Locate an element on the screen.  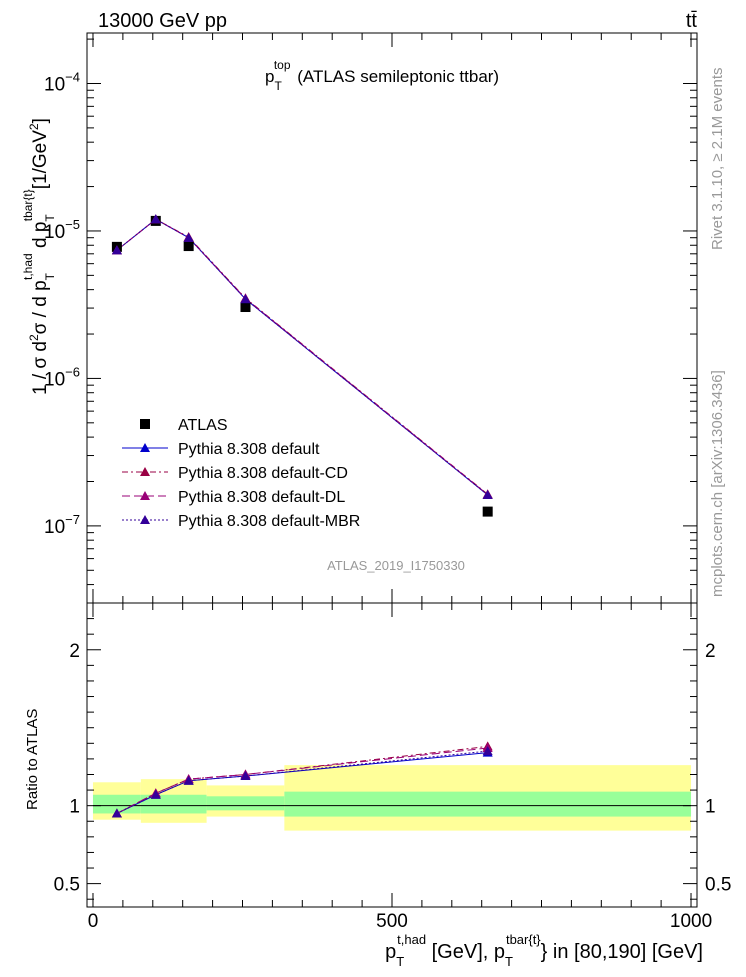
ratio-line-mbr is located at coordinates (302, 782).